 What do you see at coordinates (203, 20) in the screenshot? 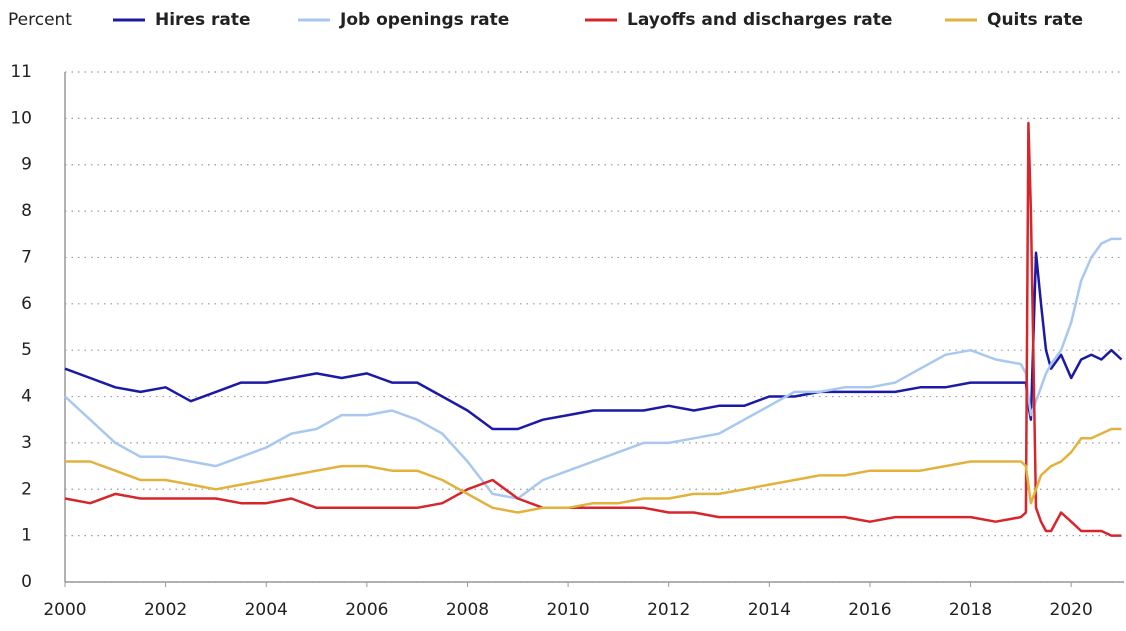
I see `legend-label: Hires rate` at bounding box center [203, 20].